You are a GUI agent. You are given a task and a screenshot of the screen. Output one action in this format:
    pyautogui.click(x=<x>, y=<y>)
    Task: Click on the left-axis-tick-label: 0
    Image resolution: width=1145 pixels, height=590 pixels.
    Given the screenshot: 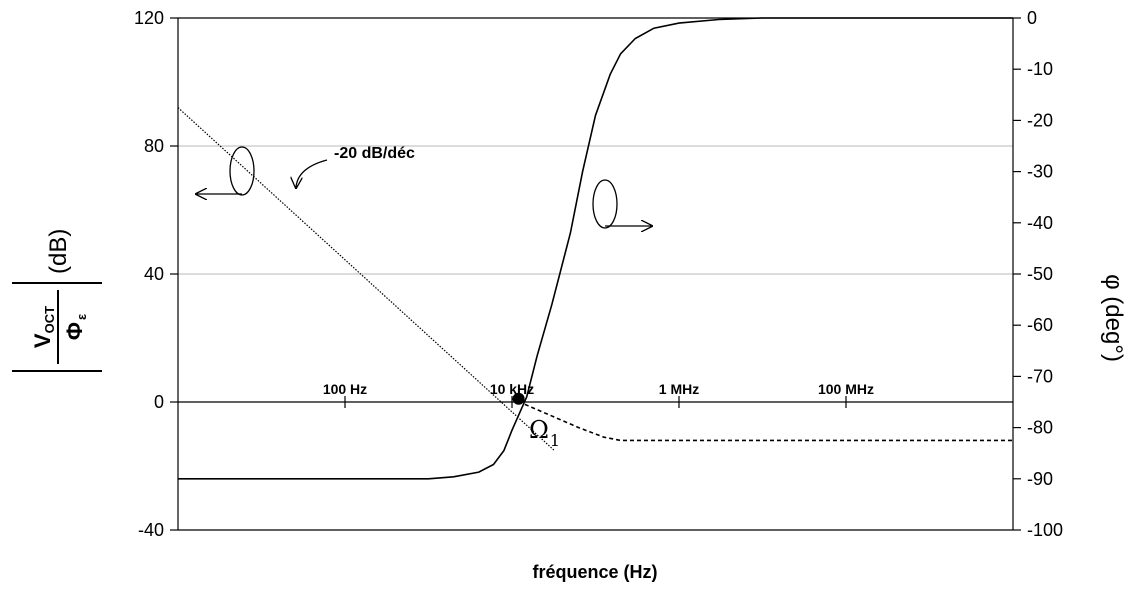 What is the action you would take?
    pyautogui.click(x=159, y=402)
    